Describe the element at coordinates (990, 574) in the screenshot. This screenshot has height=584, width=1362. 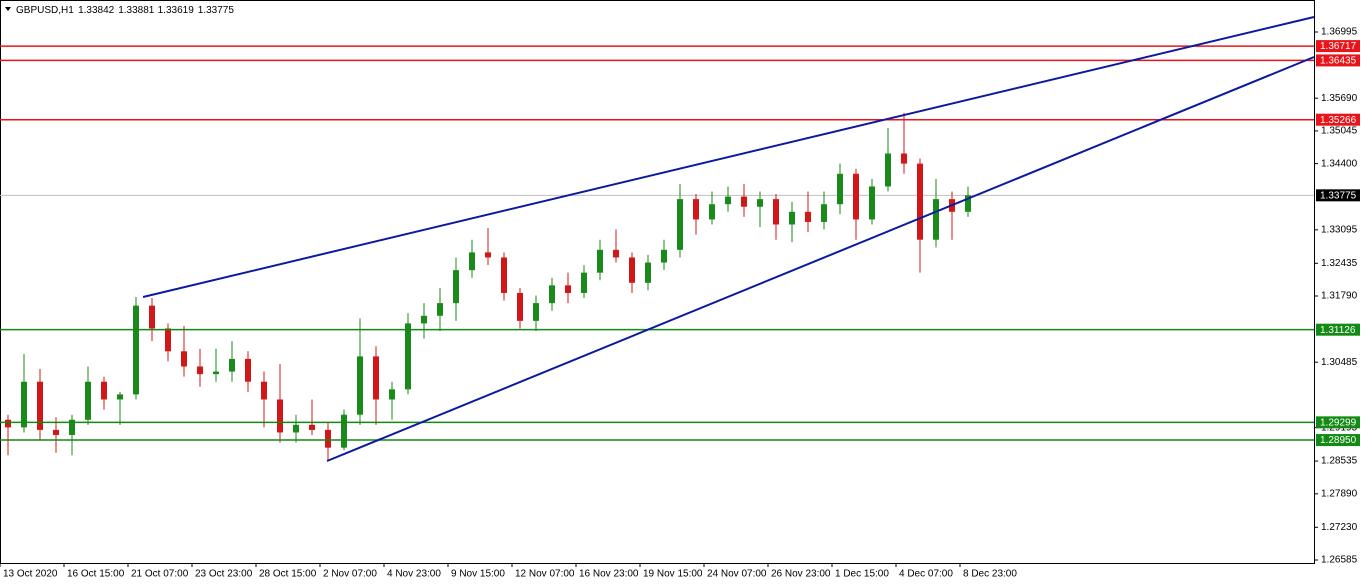
I see `x-tick-label: 8 Dec 23:00` at that location.